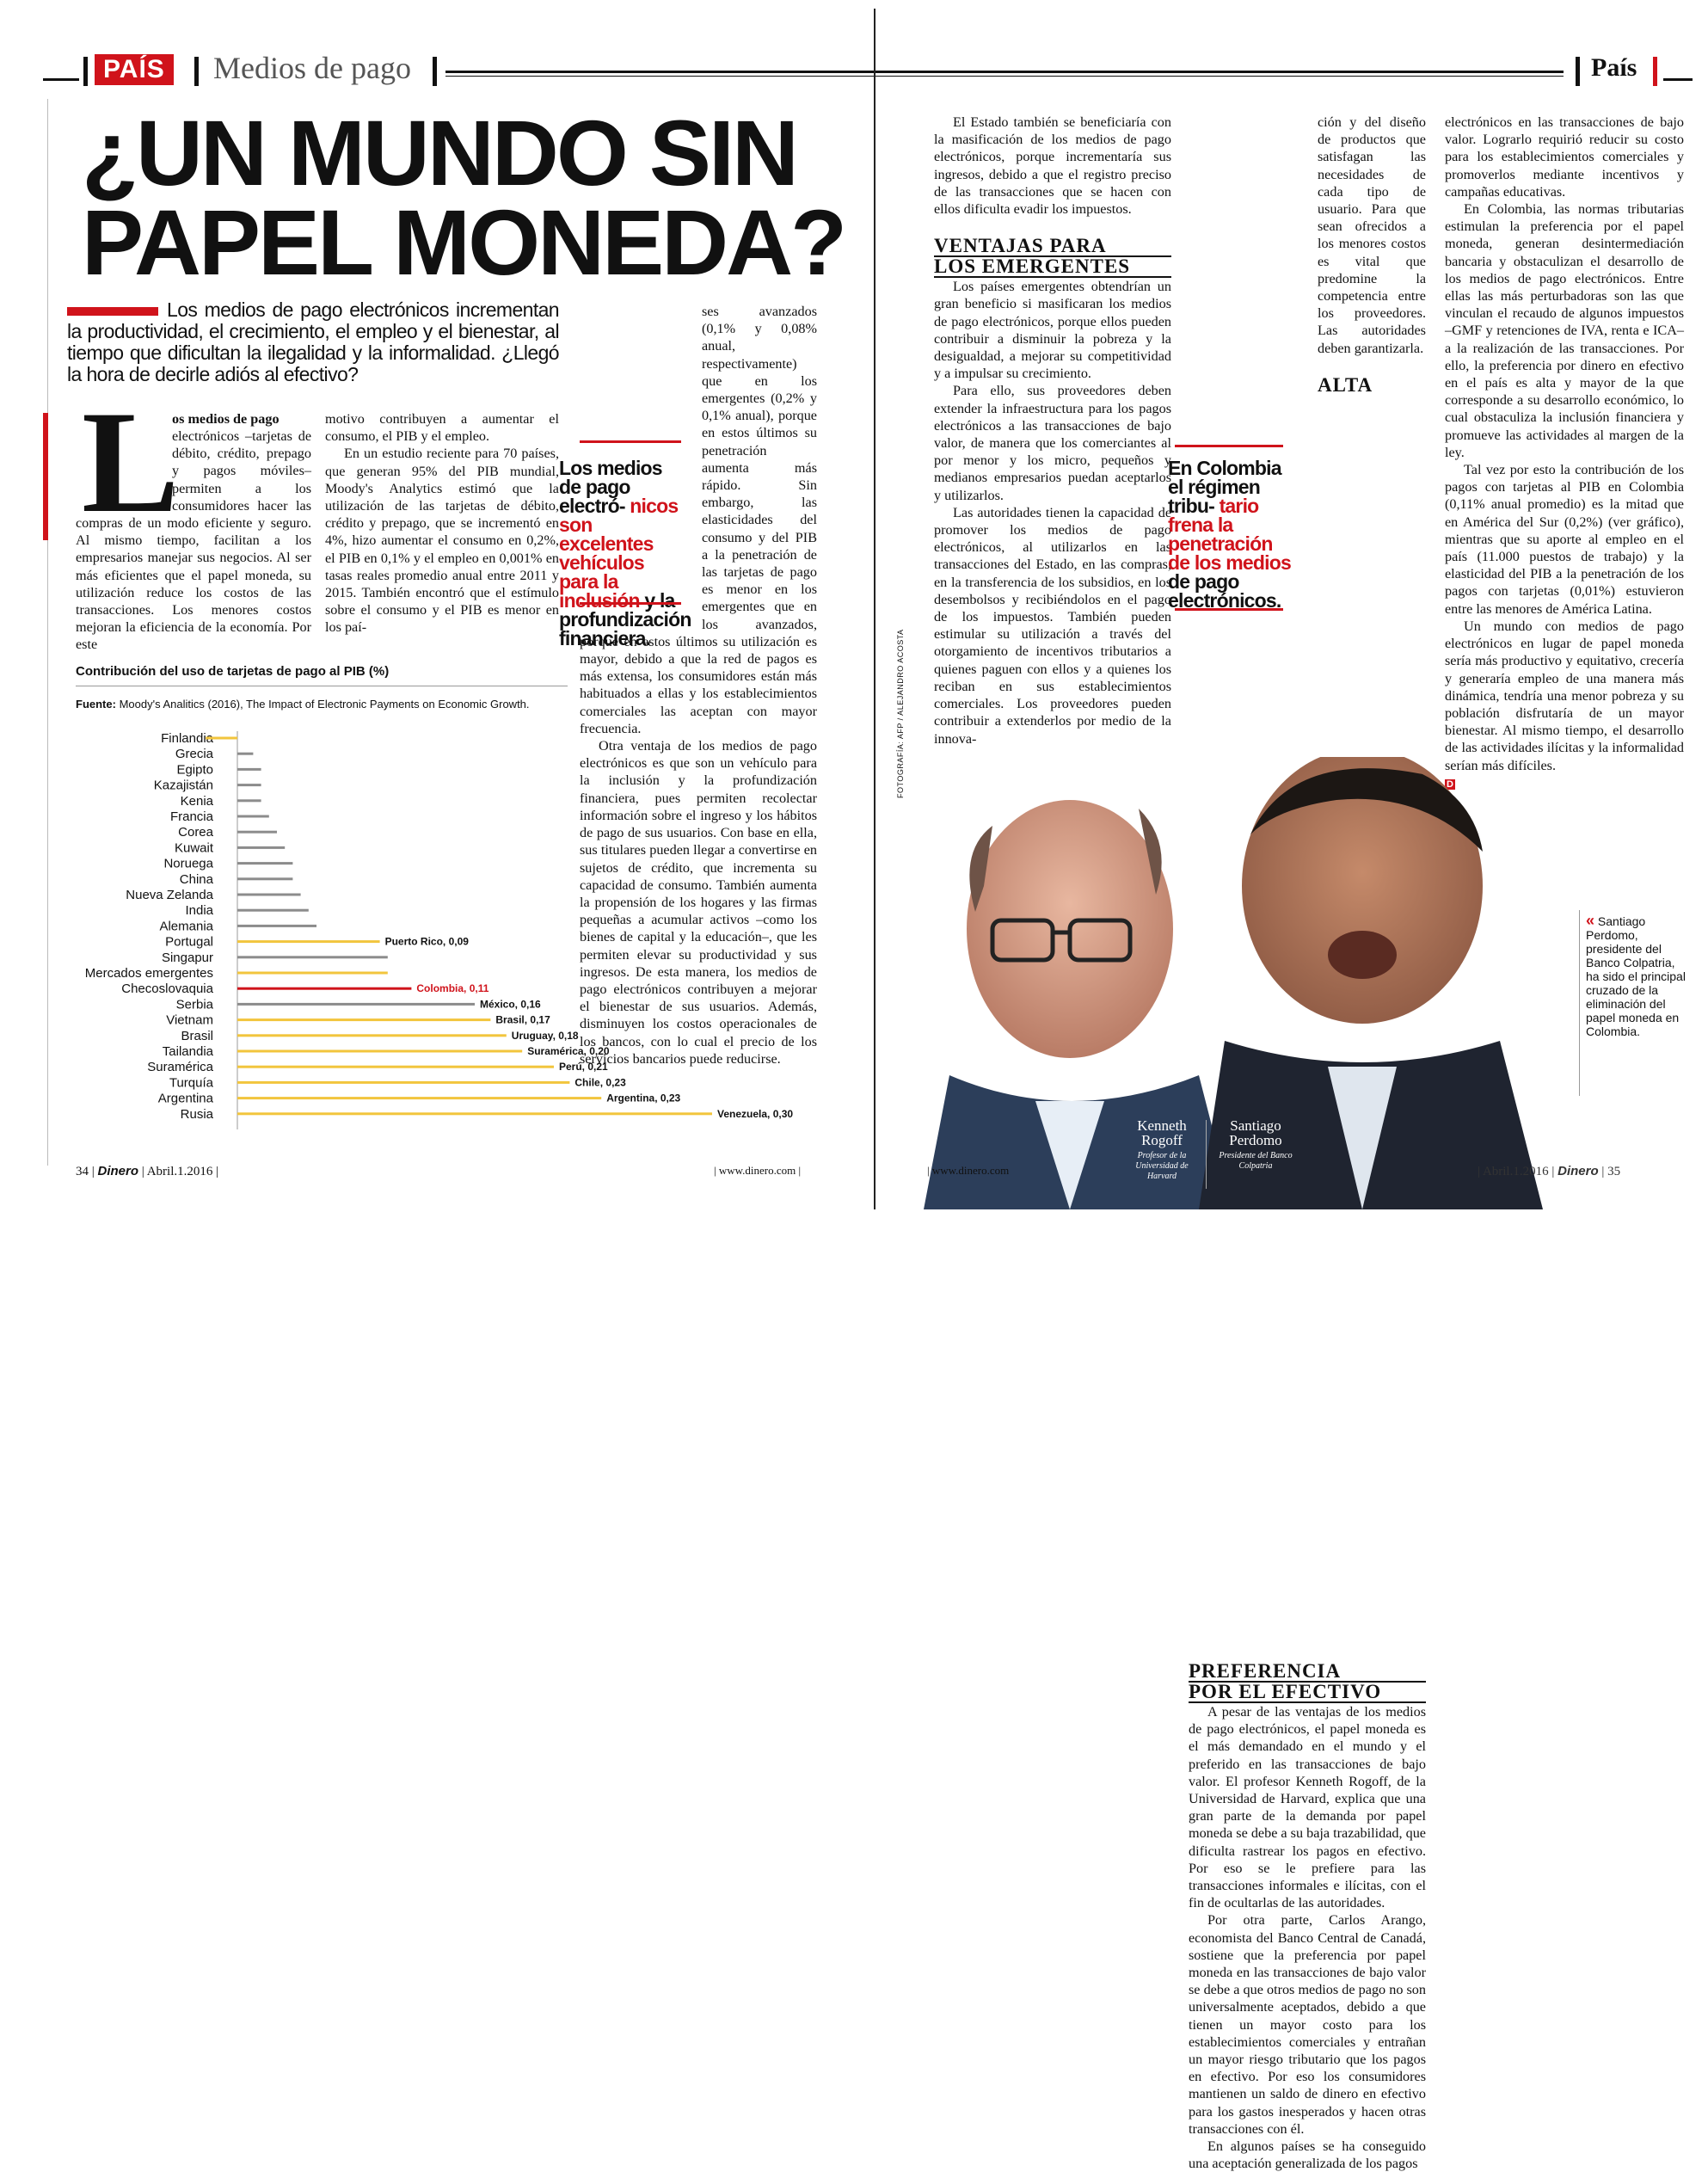  What do you see at coordinates (82, 1172) in the screenshot?
I see `folio-page-number: 34` at bounding box center [82, 1172].